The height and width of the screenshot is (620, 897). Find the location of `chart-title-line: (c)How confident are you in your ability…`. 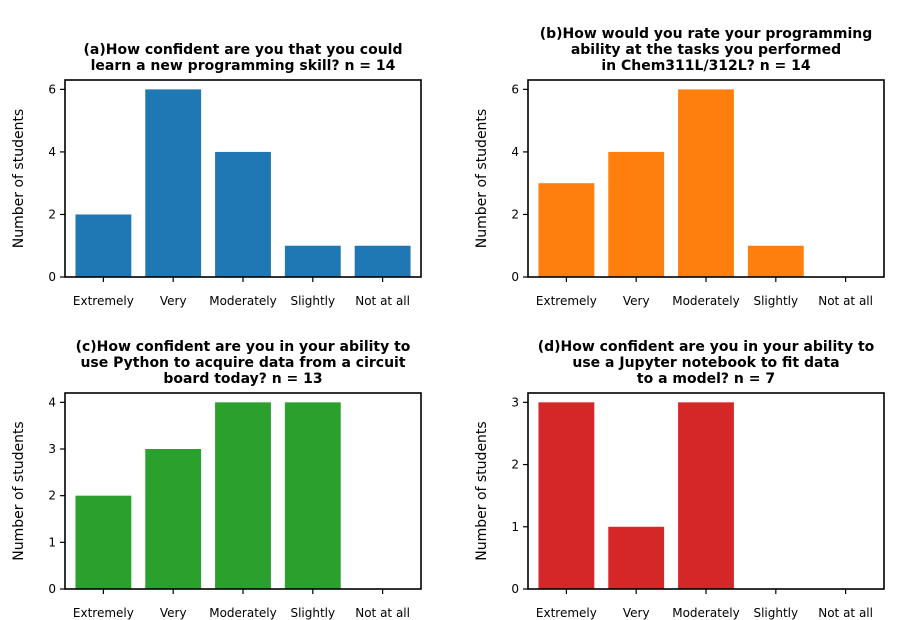

chart-title-line: (c)How confident are you in your ability… is located at coordinates (243, 347).